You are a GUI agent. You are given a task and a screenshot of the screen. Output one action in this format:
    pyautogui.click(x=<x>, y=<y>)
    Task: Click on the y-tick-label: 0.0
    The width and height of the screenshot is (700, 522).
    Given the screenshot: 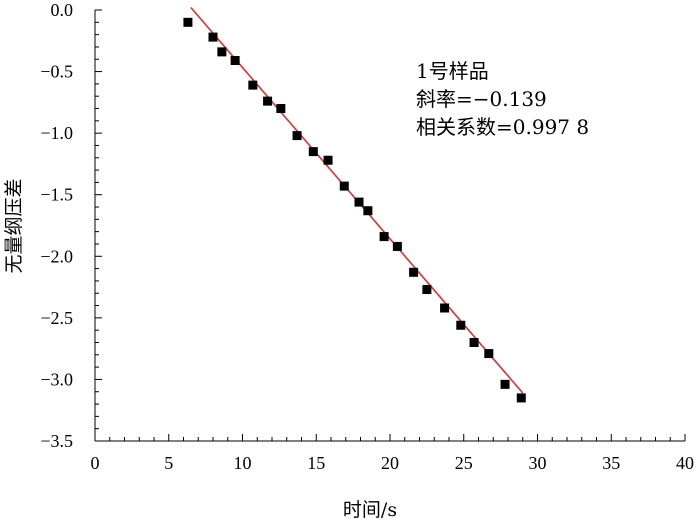 What is the action you would take?
    pyautogui.click(x=62, y=10)
    